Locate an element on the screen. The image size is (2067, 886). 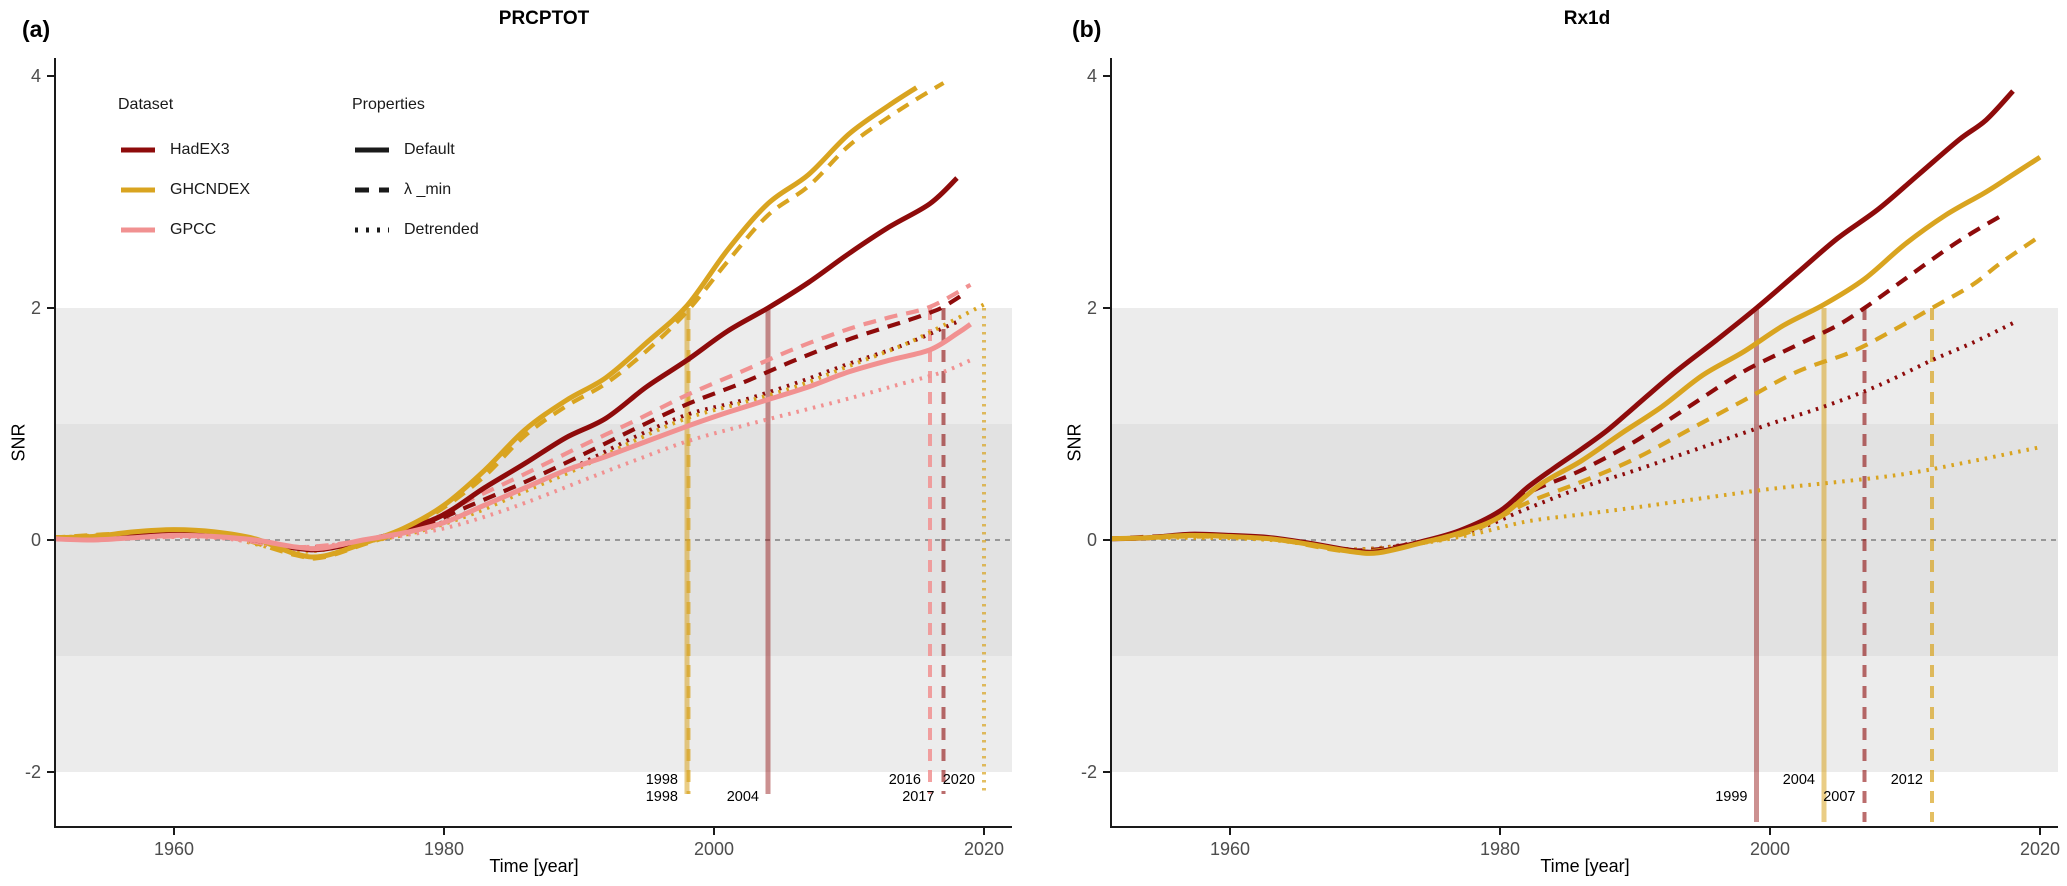
panel-a-x-axis-title: Time [year] is located at coordinates (534, 866).